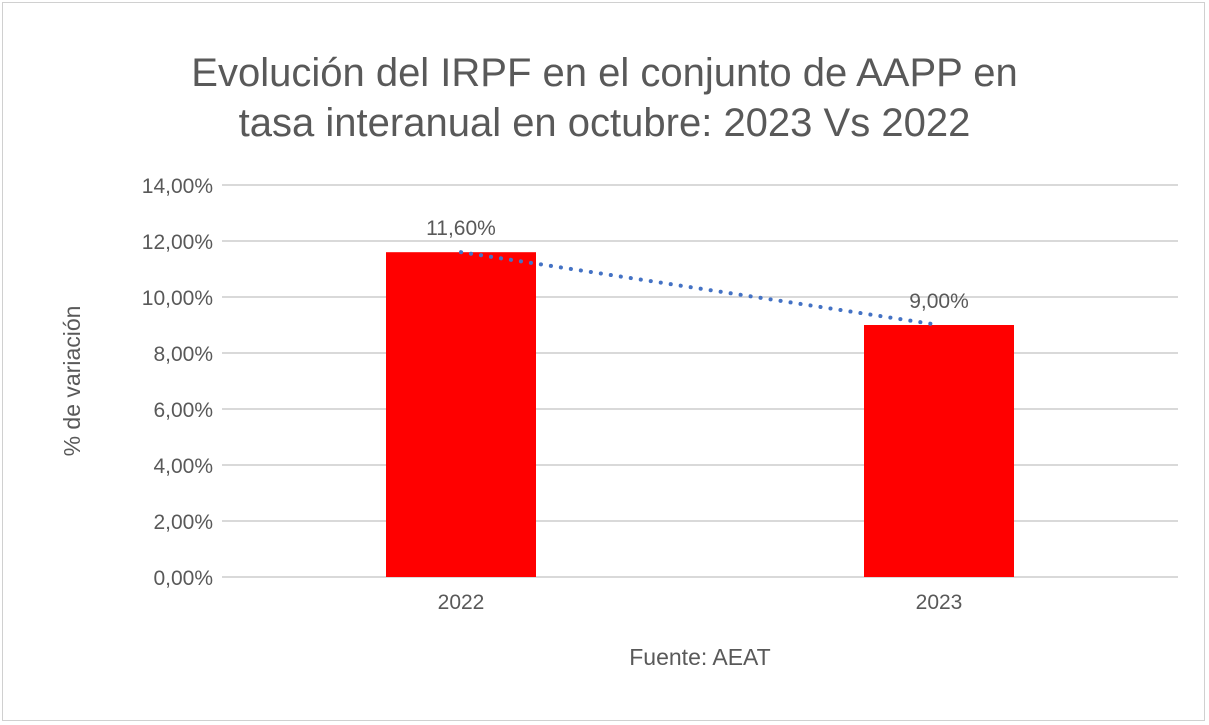  I want to click on data-label: 11,60%, so click(461, 228).